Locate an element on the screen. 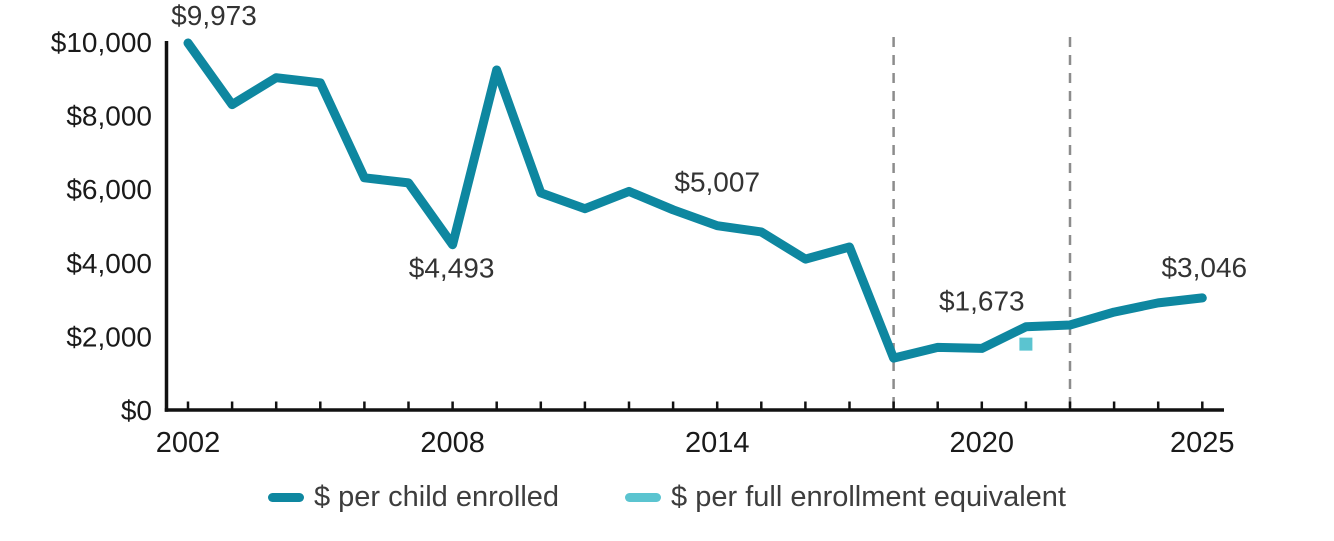 The image size is (1334, 541). legend-item-full-enrollment-equivalent: $ per full enrollment equivalent is located at coordinates (845, 497).